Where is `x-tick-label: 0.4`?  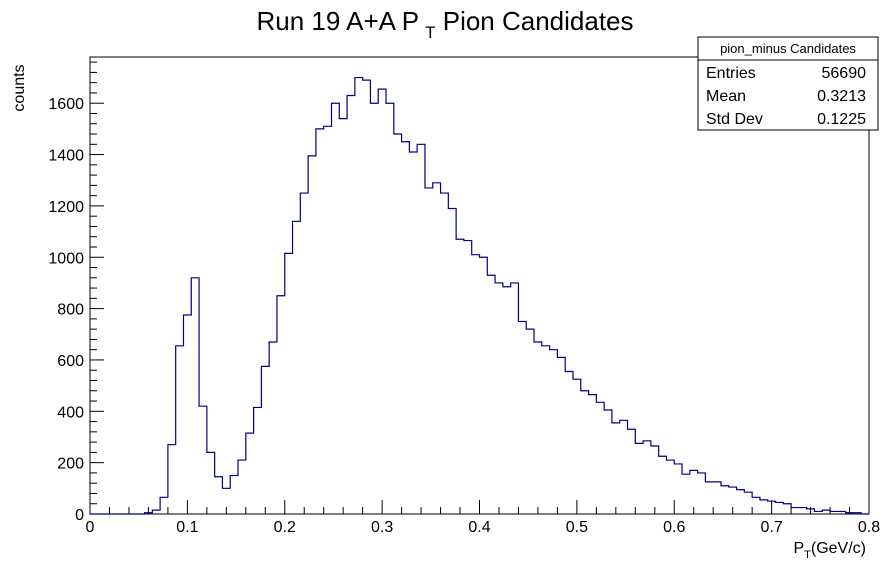
x-tick-label: 0.4 is located at coordinates (479, 527).